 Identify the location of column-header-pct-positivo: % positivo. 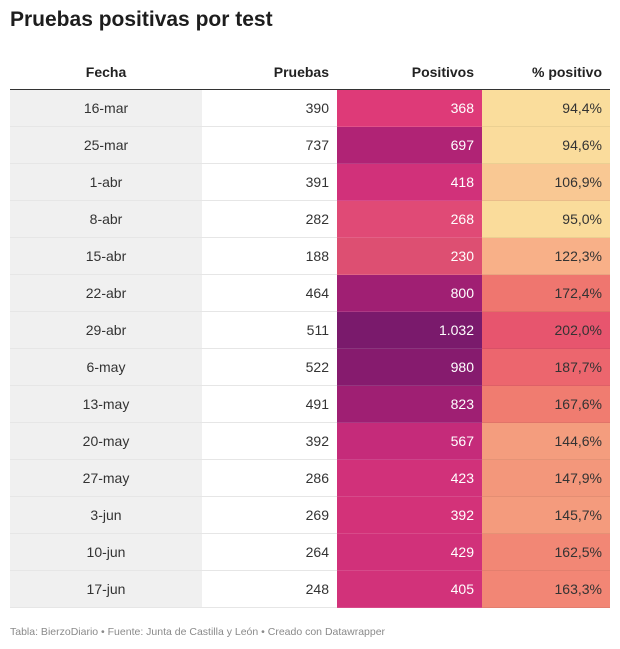
(546, 72).